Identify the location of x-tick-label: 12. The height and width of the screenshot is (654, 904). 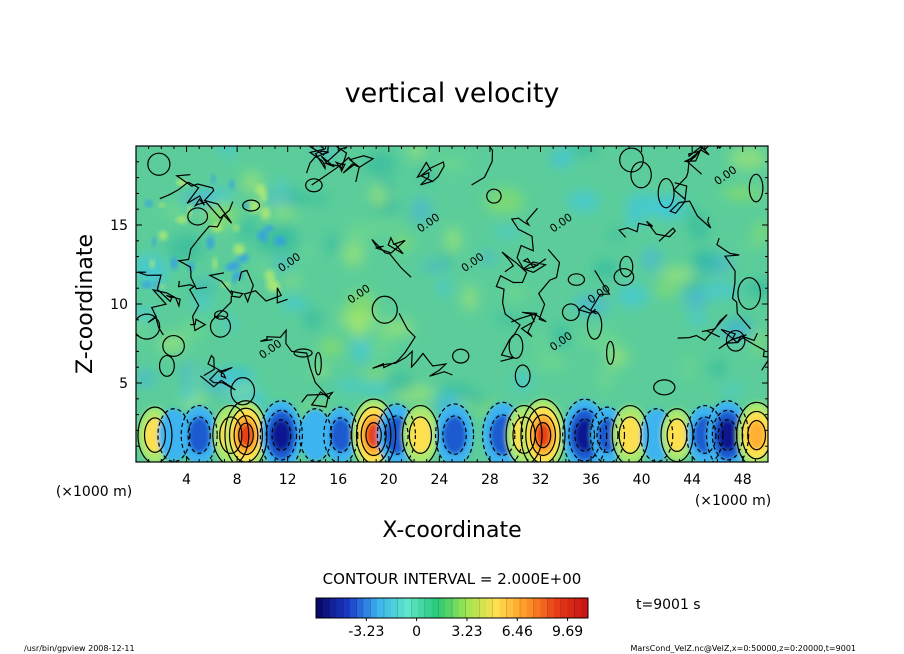
(288, 480).